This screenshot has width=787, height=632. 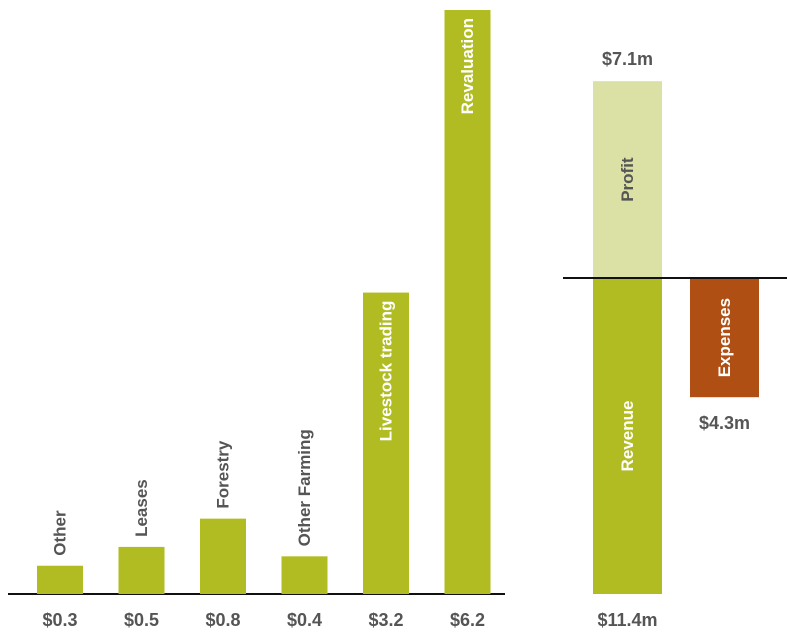 What do you see at coordinates (627, 59) in the screenshot?
I see `value-label-profit: $7.1m` at bounding box center [627, 59].